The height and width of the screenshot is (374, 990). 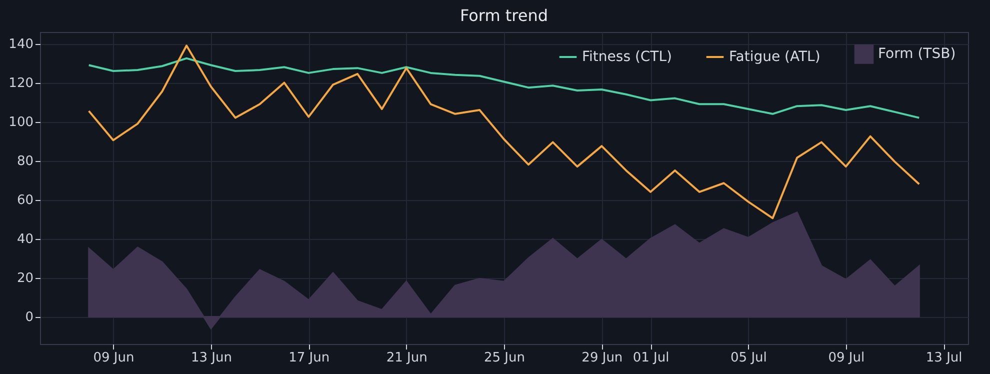 I want to click on x-tick-label: 25 Jun, so click(x=504, y=358).